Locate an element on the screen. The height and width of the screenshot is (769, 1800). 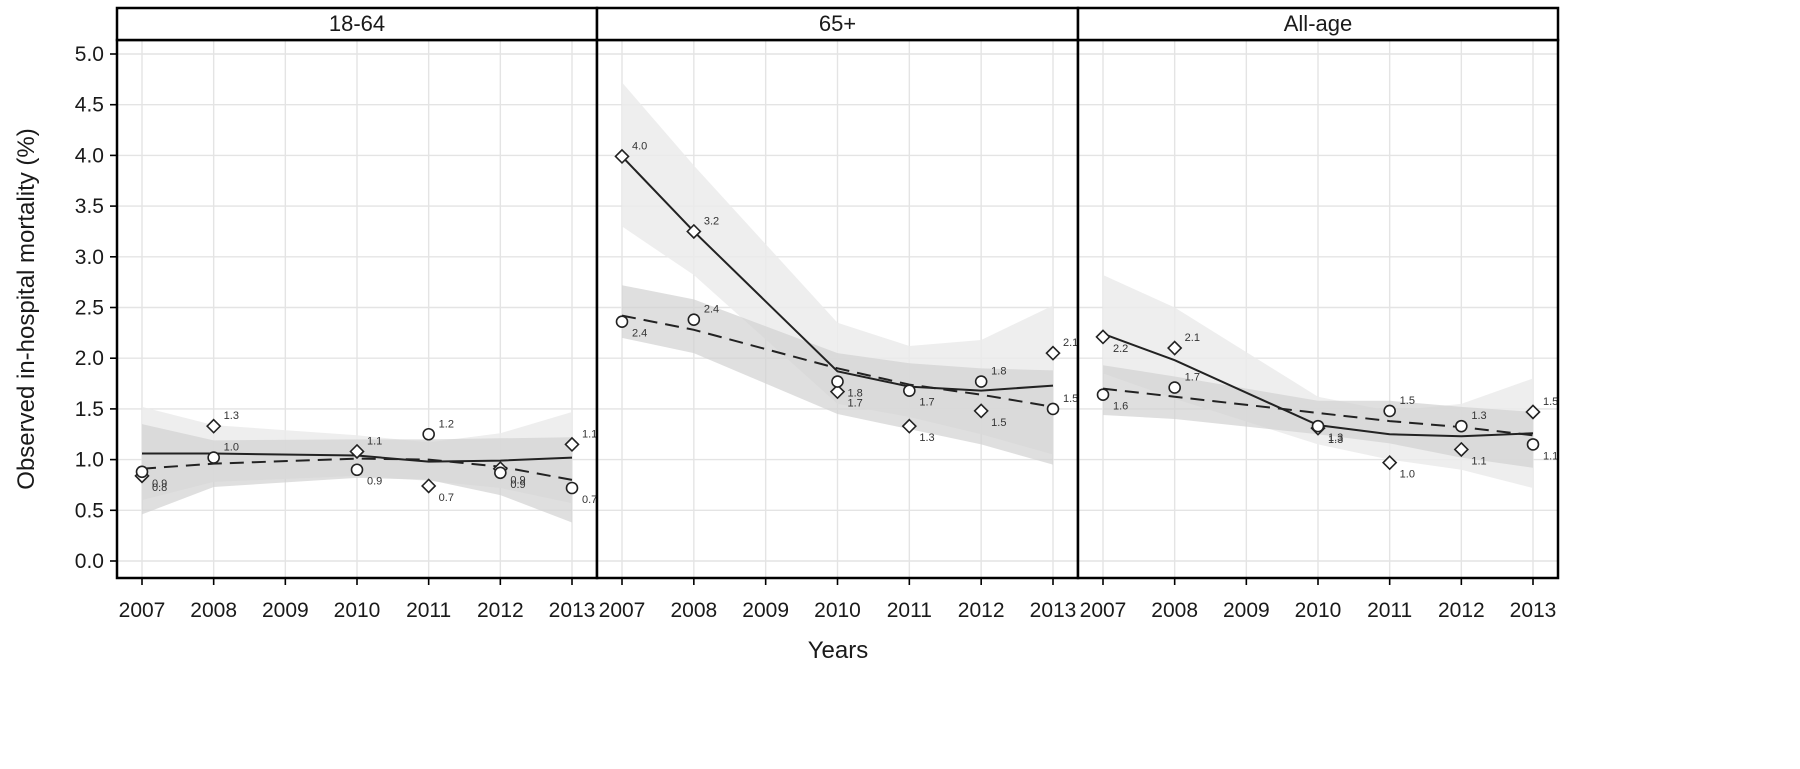
y-tick-label: 0.5 is located at coordinates (89, 510).